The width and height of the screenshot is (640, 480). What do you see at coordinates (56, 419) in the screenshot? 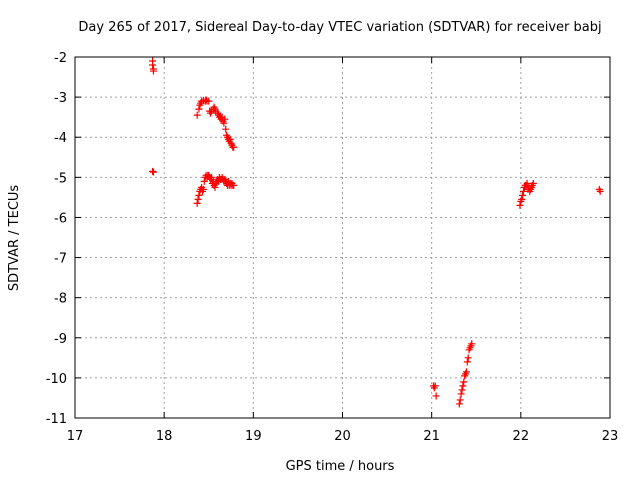
I see `y-tick-label: -11` at bounding box center [56, 419].